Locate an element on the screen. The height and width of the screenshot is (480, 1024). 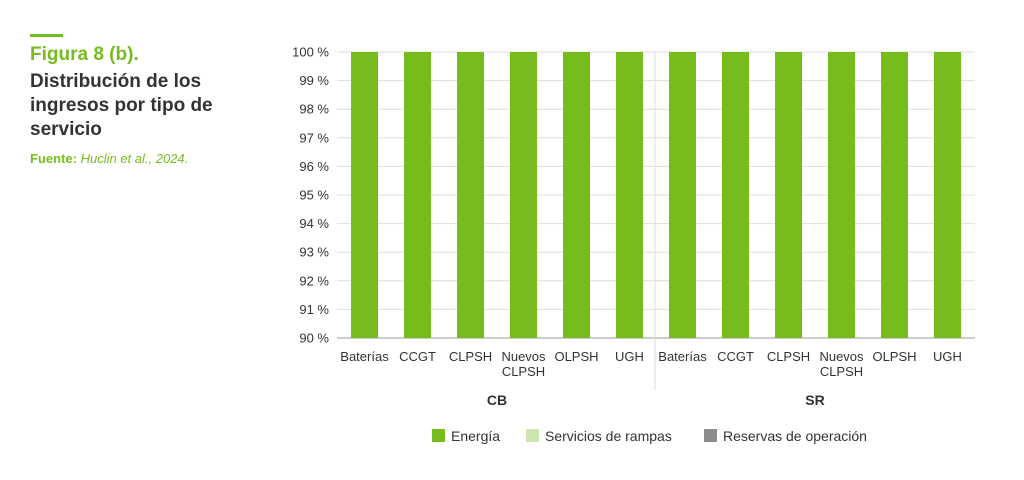
y-tick-label: 92 % is located at coordinates (314, 280).